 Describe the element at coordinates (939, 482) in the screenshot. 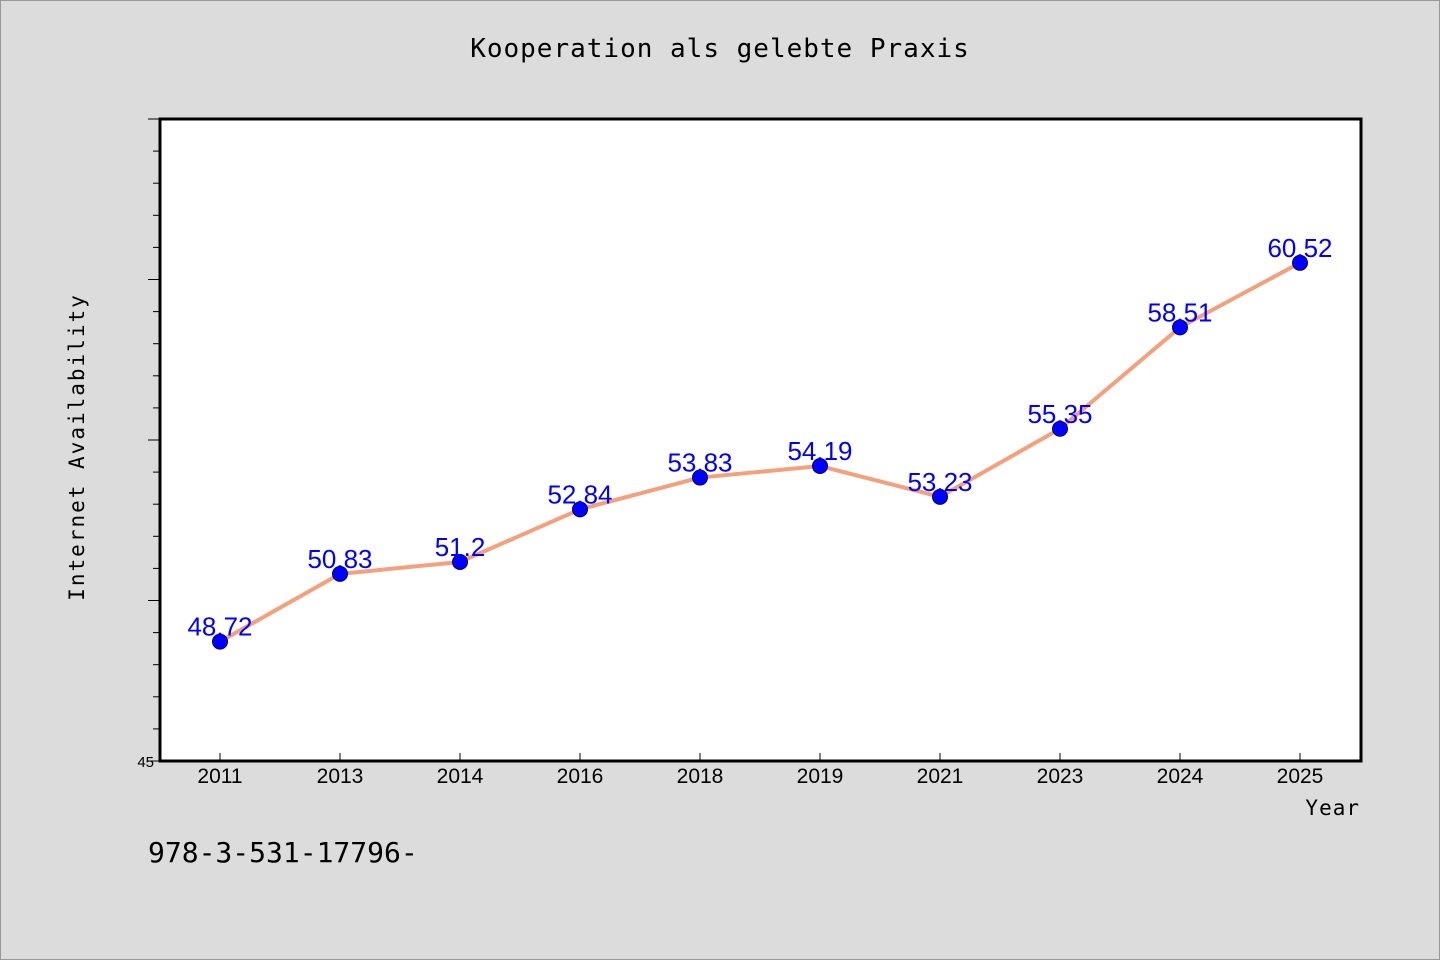

I see `data-label: 53.23` at that location.